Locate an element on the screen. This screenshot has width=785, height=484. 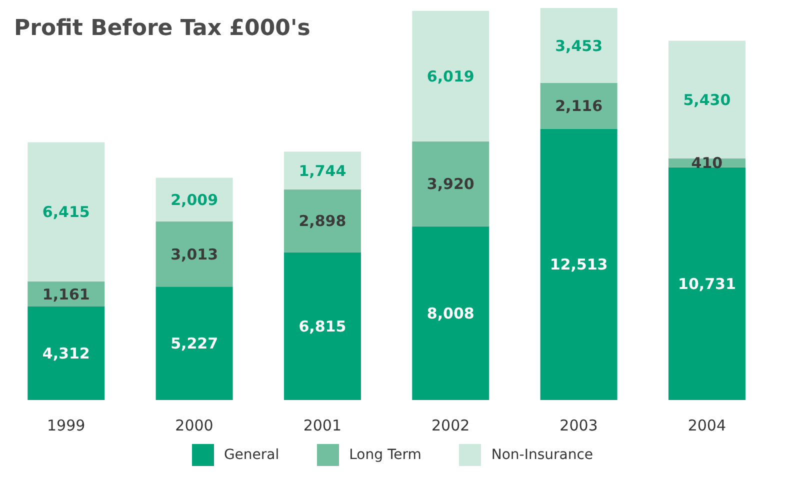
chart-title: Profit Before Tax £000's is located at coordinates (162, 28).